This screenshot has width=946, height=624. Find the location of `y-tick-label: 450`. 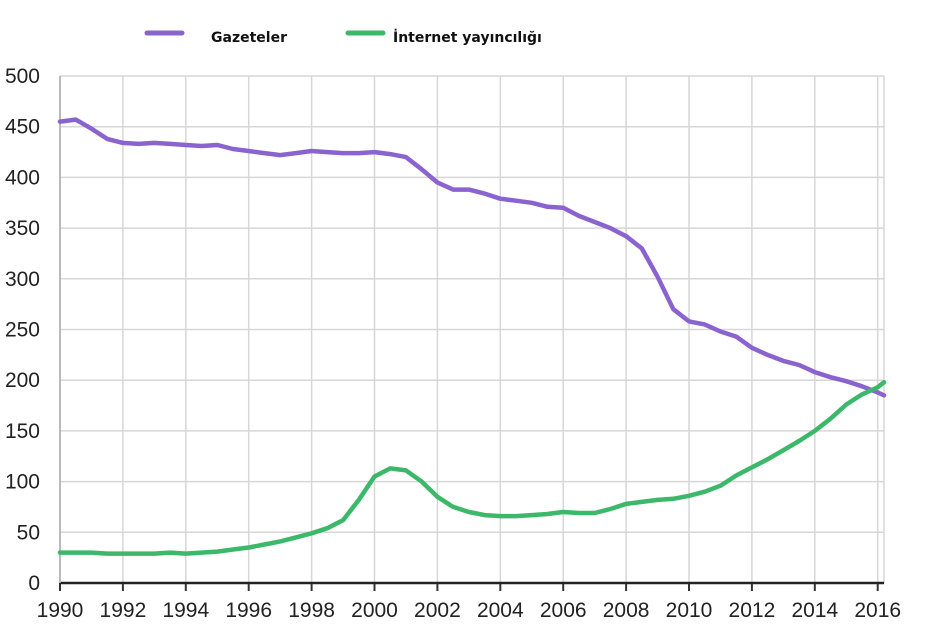

y-tick-label: 450 is located at coordinates (22, 127).